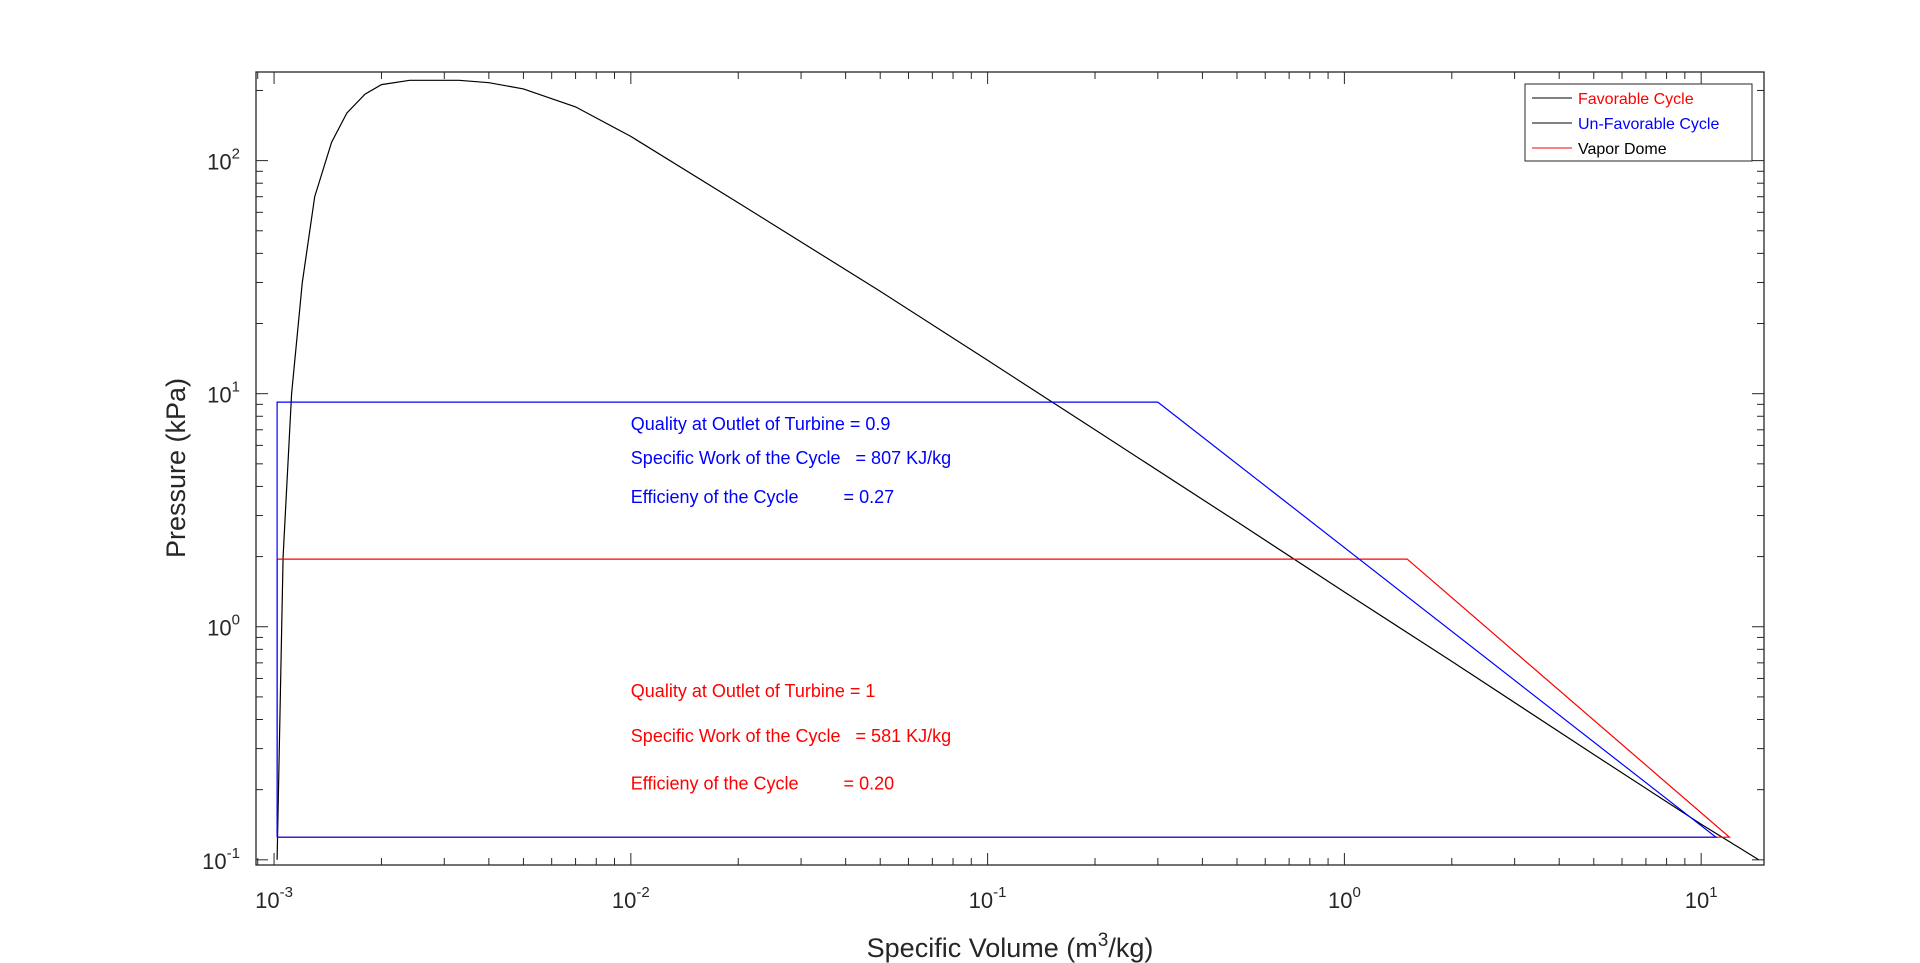  Describe the element at coordinates (631, 898) in the screenshot. I see `x-tick-label-1: 10⁻²` at that location.